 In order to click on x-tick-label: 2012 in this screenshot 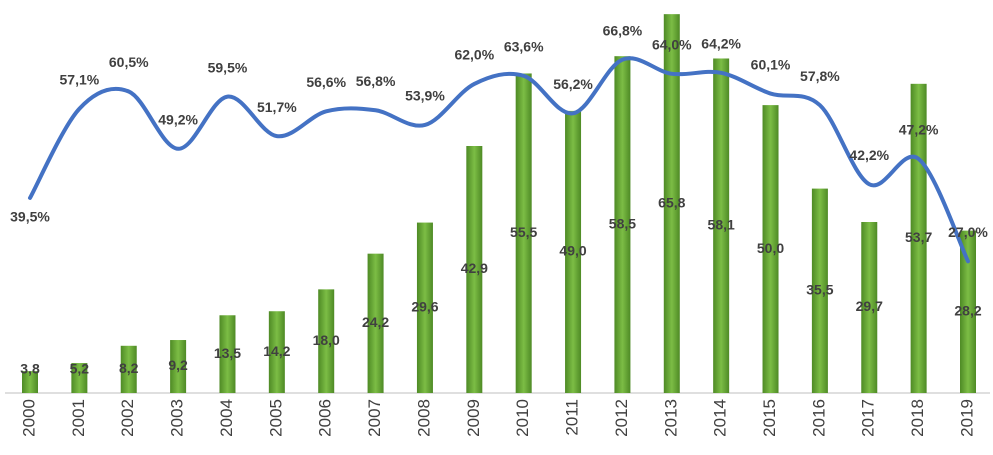, I will do `click(621, 418)`.